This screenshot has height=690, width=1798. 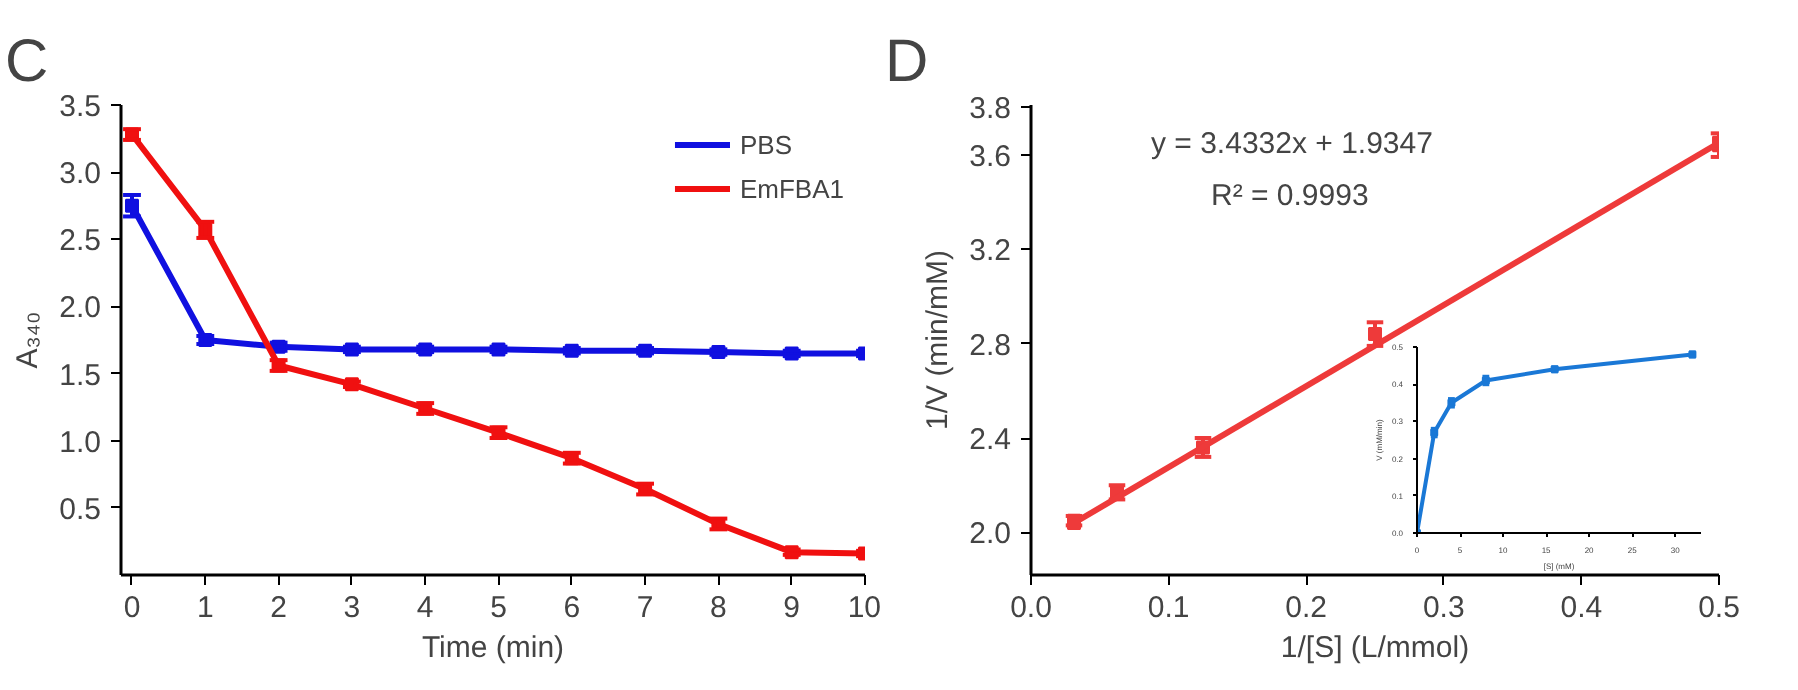 What do you see at coordinates (990, 440) in the screenshot?
I see `y-tick-label: 2.4` at bounding box center [990, 440].